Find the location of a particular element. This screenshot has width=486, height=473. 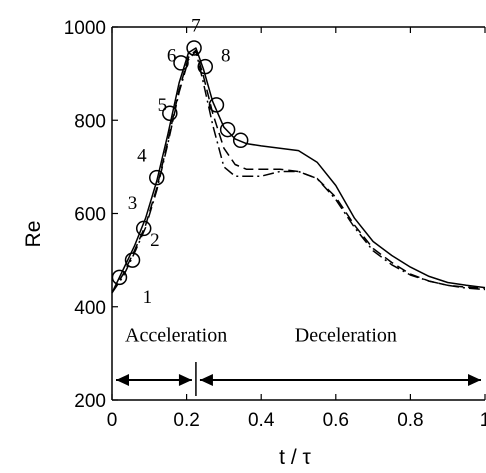

x-tick-label: 0.6 is located at coordinates (336, 420).